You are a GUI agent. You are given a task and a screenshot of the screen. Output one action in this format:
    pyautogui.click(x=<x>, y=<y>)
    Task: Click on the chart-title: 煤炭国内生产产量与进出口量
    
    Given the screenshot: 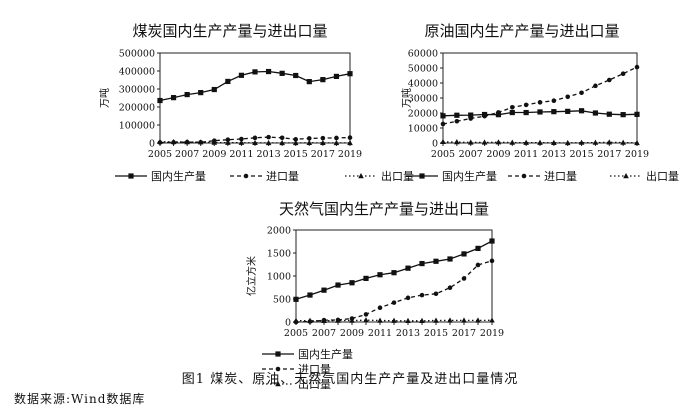 What is the action you would take?
    pyautogui.click(x=229, y=31)
    